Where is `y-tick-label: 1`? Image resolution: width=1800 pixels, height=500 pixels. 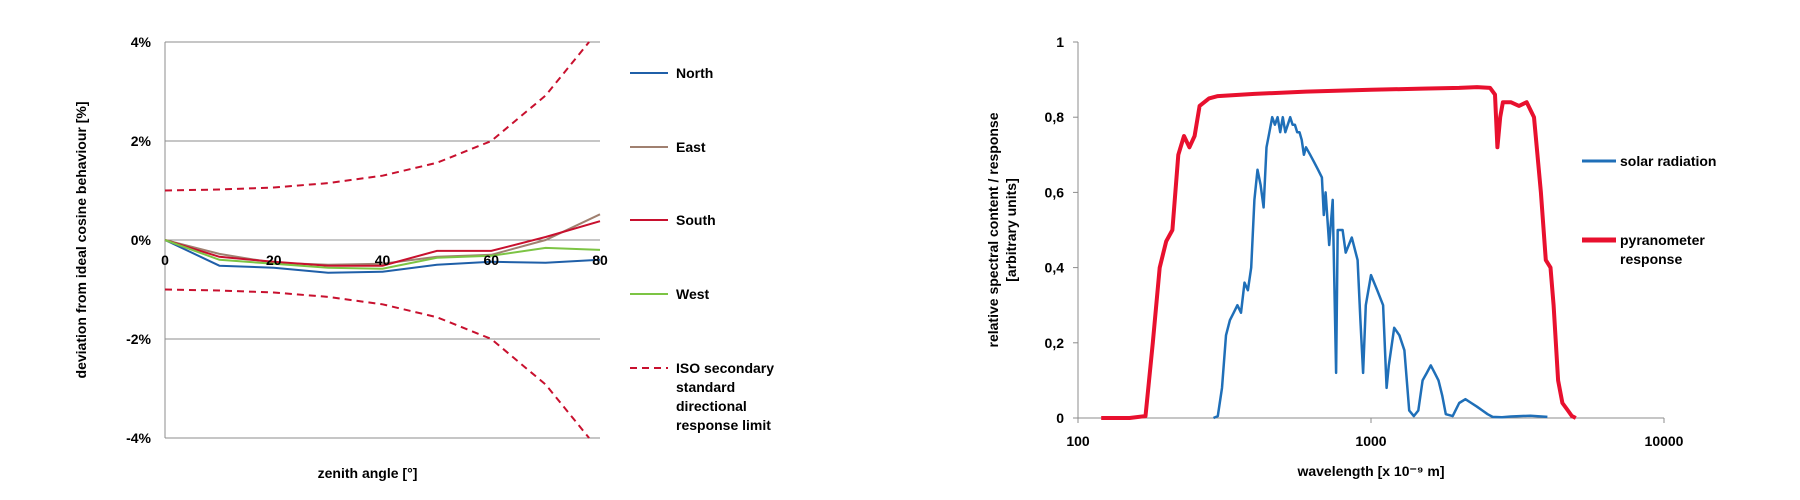
y-tick-label: 1 is located at coordinates (1060, 42).